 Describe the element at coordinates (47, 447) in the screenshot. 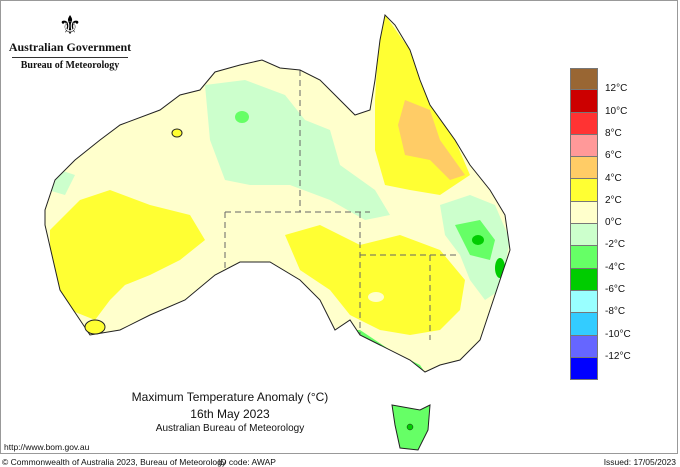

I see `website-url: http://www.bom.gov.au` at that location.